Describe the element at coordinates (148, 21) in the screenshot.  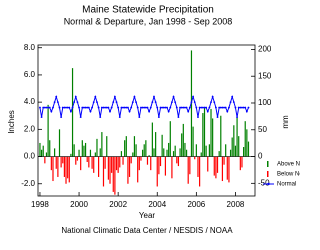
I see `chart-subtitle: Normal & Departure, Jan 1998 - Sep 2008` at that location.